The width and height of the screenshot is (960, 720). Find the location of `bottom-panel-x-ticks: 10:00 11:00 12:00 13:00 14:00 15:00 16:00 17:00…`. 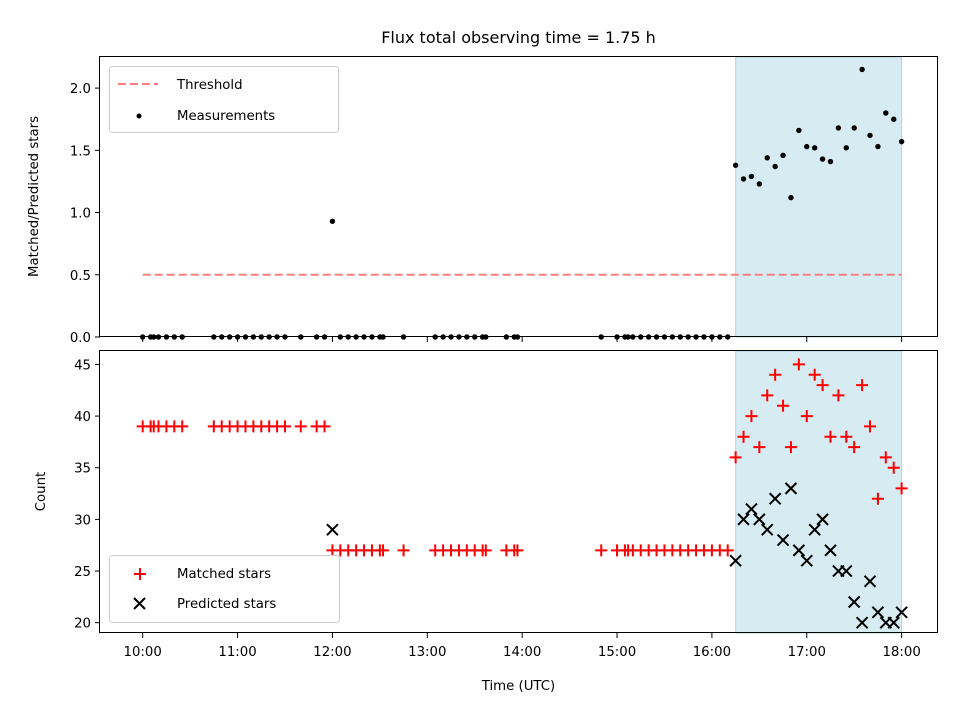

bottom-panel-x-ticks: 10:00 11:00 12:00 13:00 14:00 15:00 16:00 17:00… is located at coordinates (522, 646).